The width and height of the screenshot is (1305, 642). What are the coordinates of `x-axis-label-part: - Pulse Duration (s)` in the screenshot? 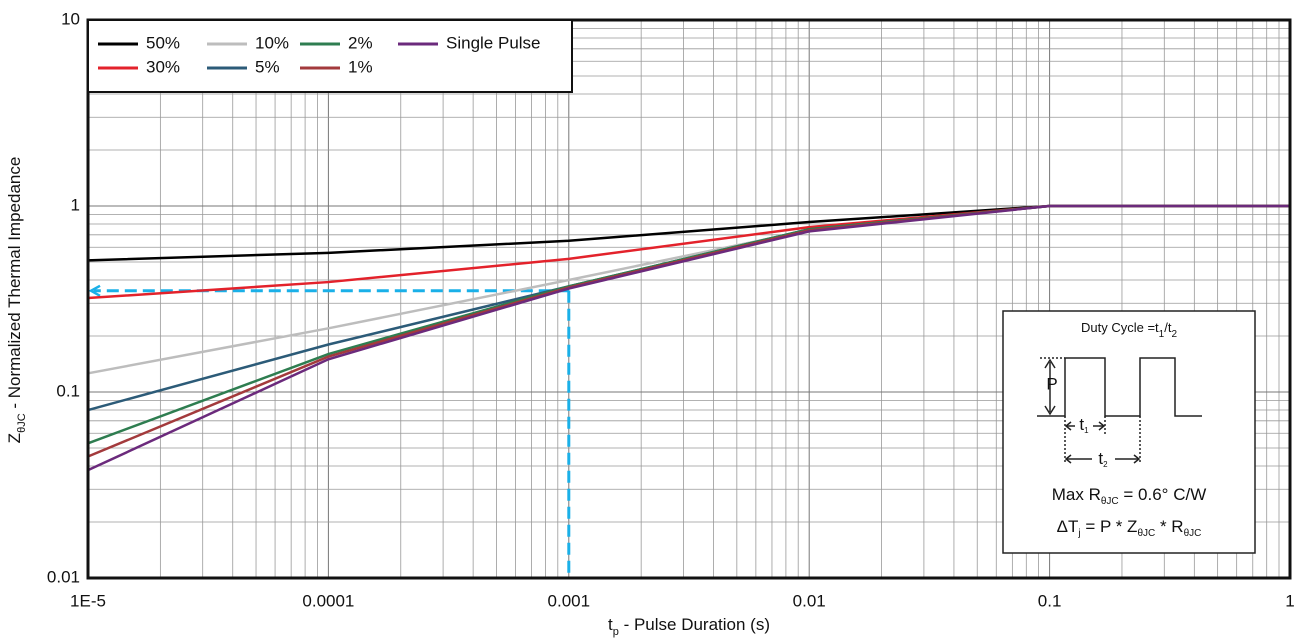 It's located at (694, 624).